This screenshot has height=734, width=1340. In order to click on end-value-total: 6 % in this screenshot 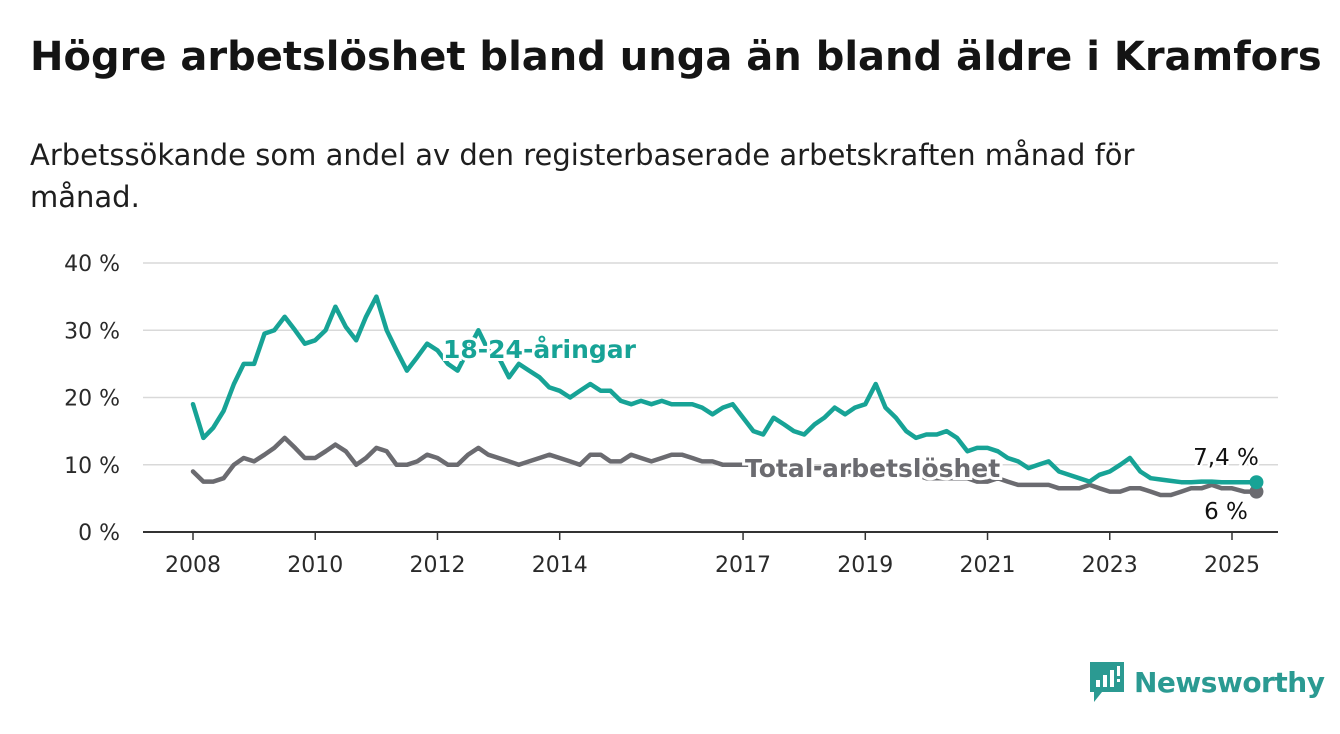, I will do `click(1226, 512)`.